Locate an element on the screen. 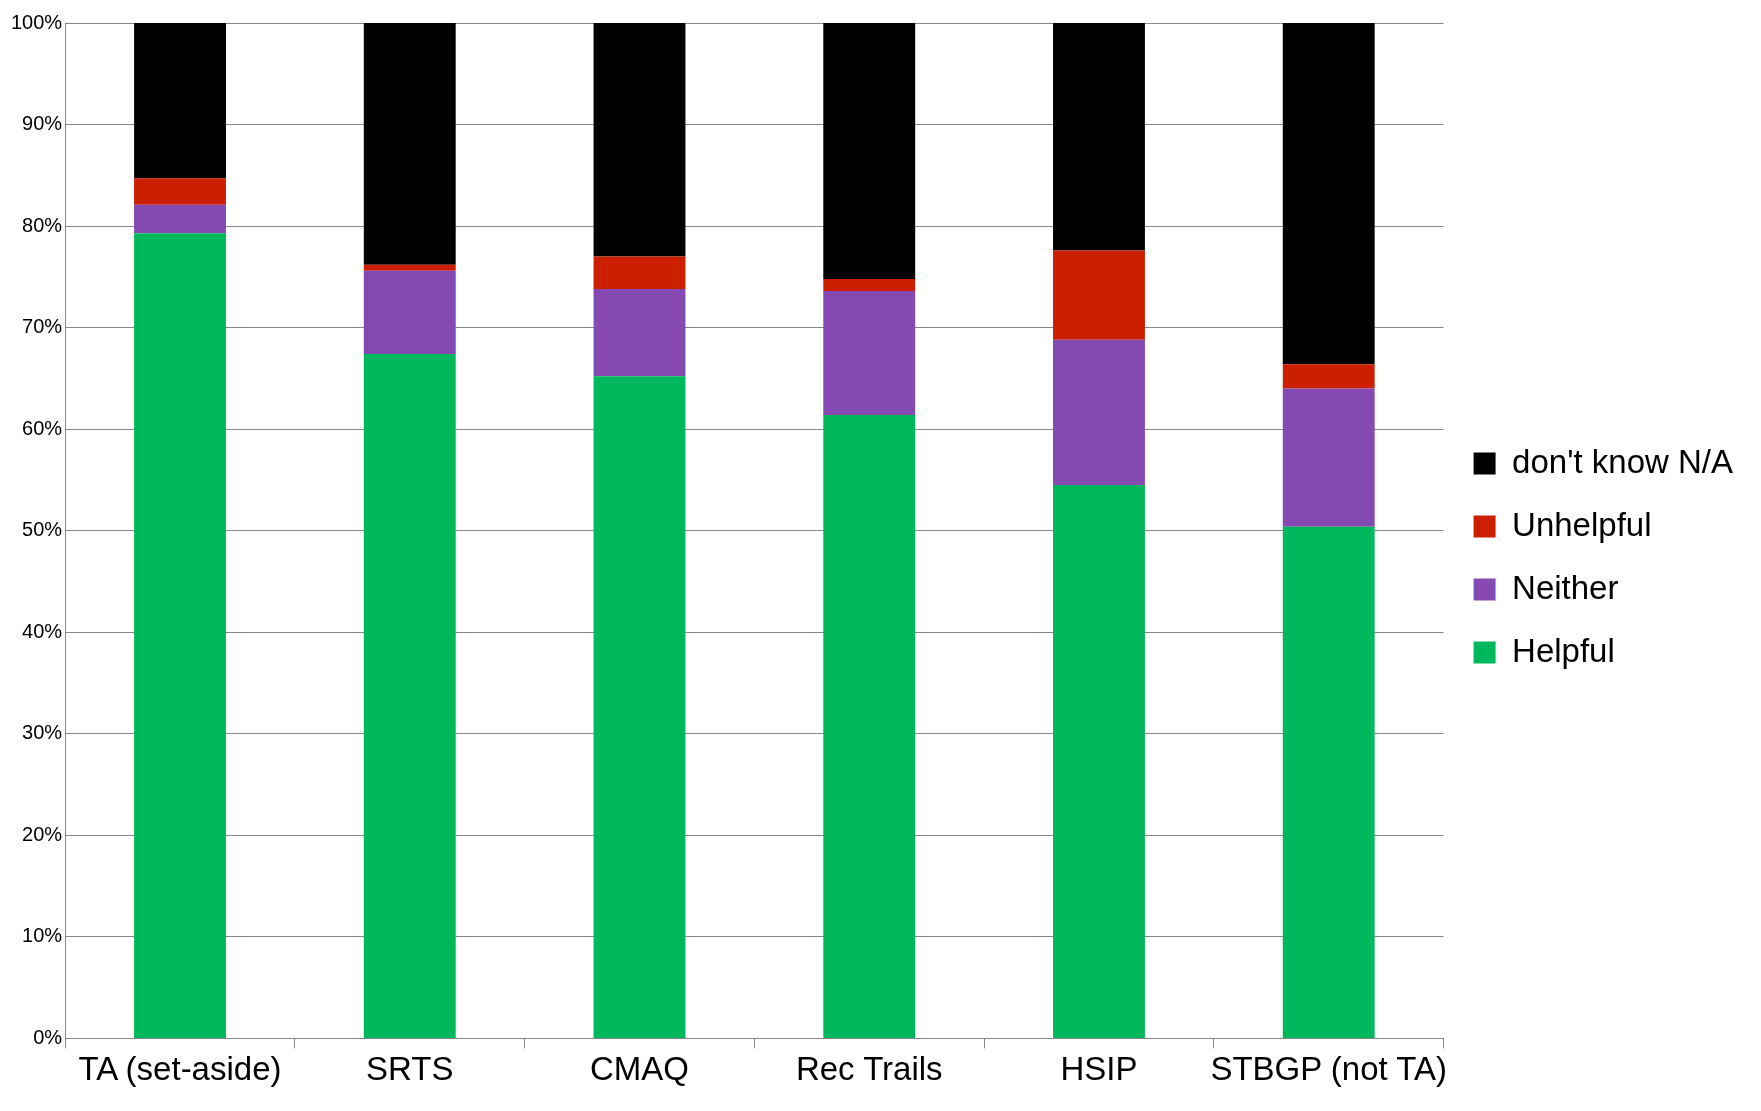  x-tick-label: Rec Trails is located at coordinates (869, 1069).